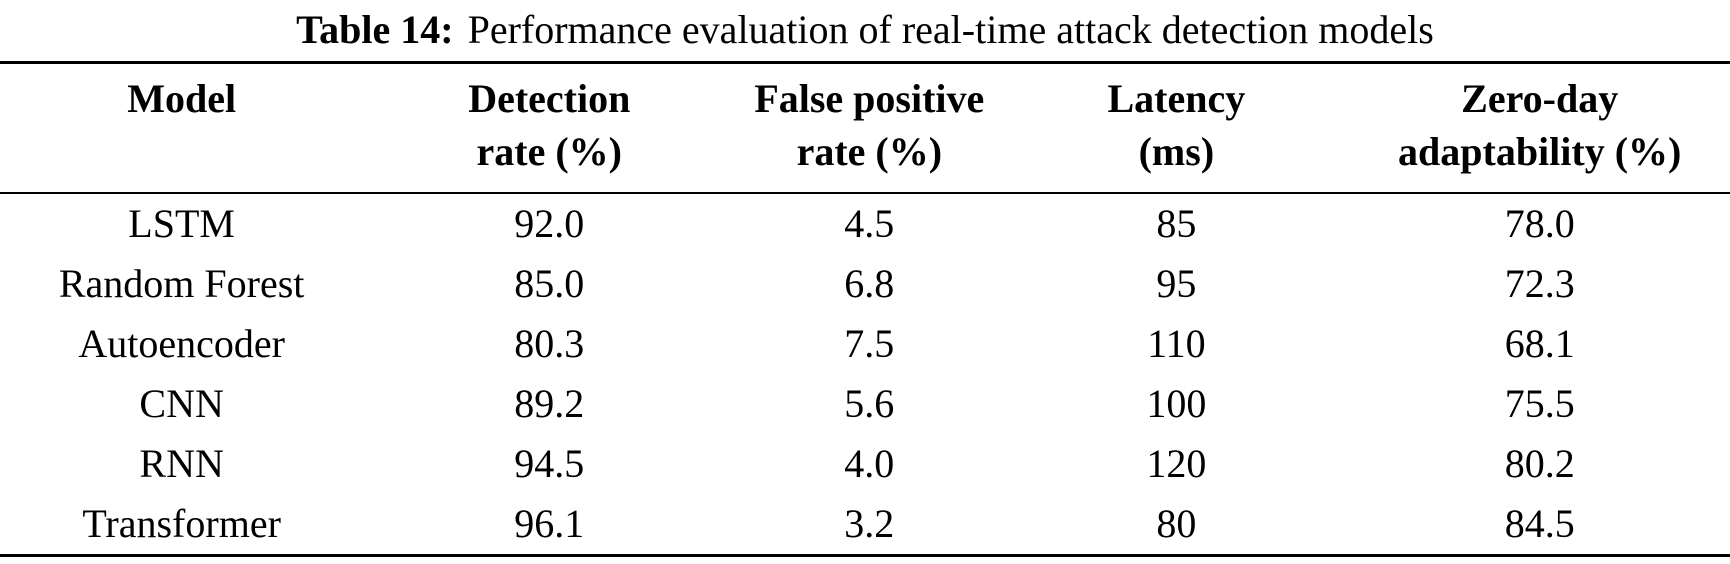  I want to click on column-header-model: Model, so click(182, 128).